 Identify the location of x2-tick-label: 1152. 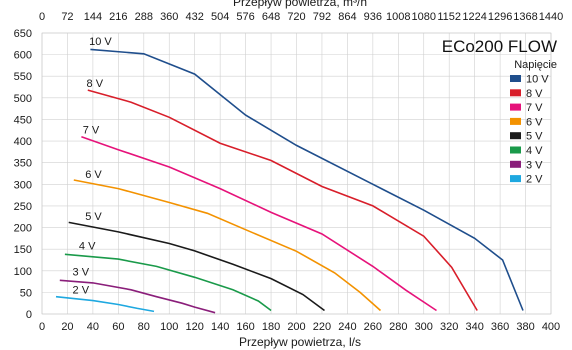
(449, 17).